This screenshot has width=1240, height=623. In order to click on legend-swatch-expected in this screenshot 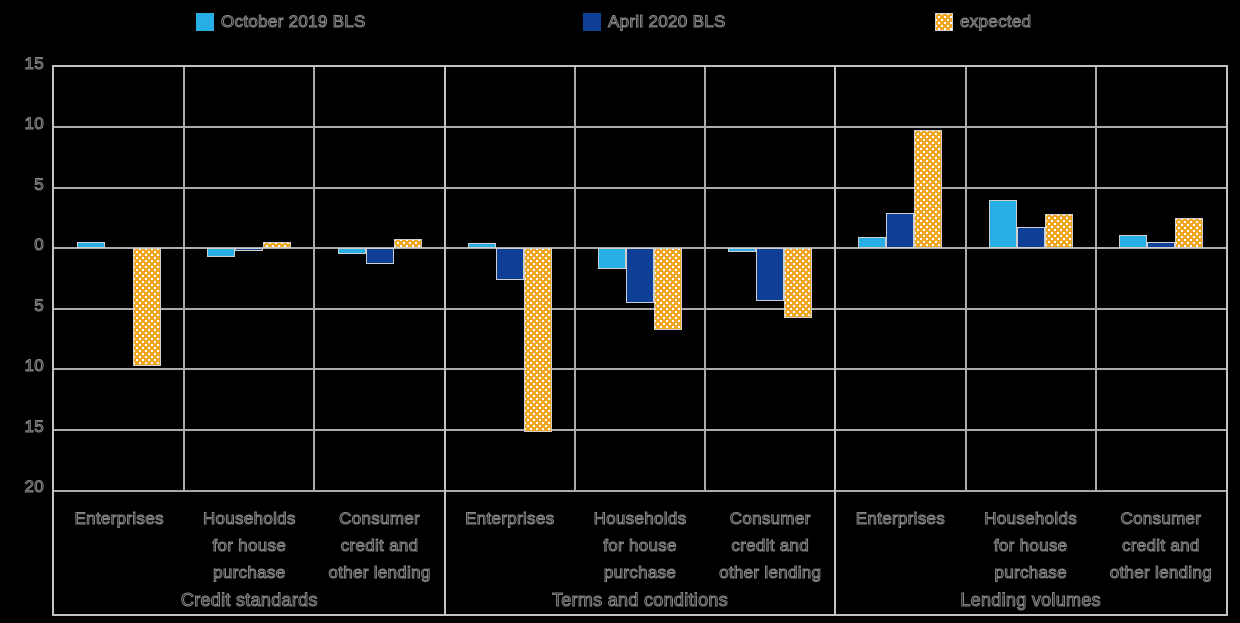, I will do `click(944, 22)`.